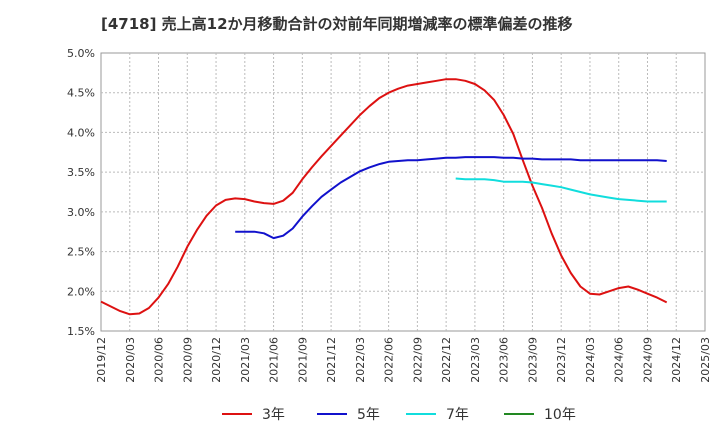  I want to click on y-tick-label: 4.5%, so click(81, 93).